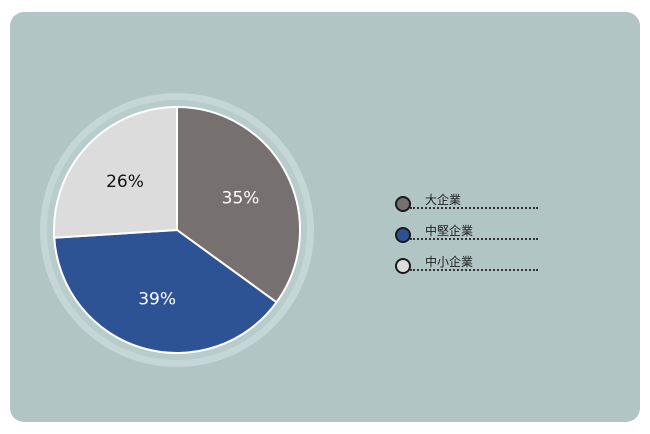  What do you see at coordinates (125, 182) in the screenshot?
I see `slice-data-label: 26%` at bounding box center [125, 182].